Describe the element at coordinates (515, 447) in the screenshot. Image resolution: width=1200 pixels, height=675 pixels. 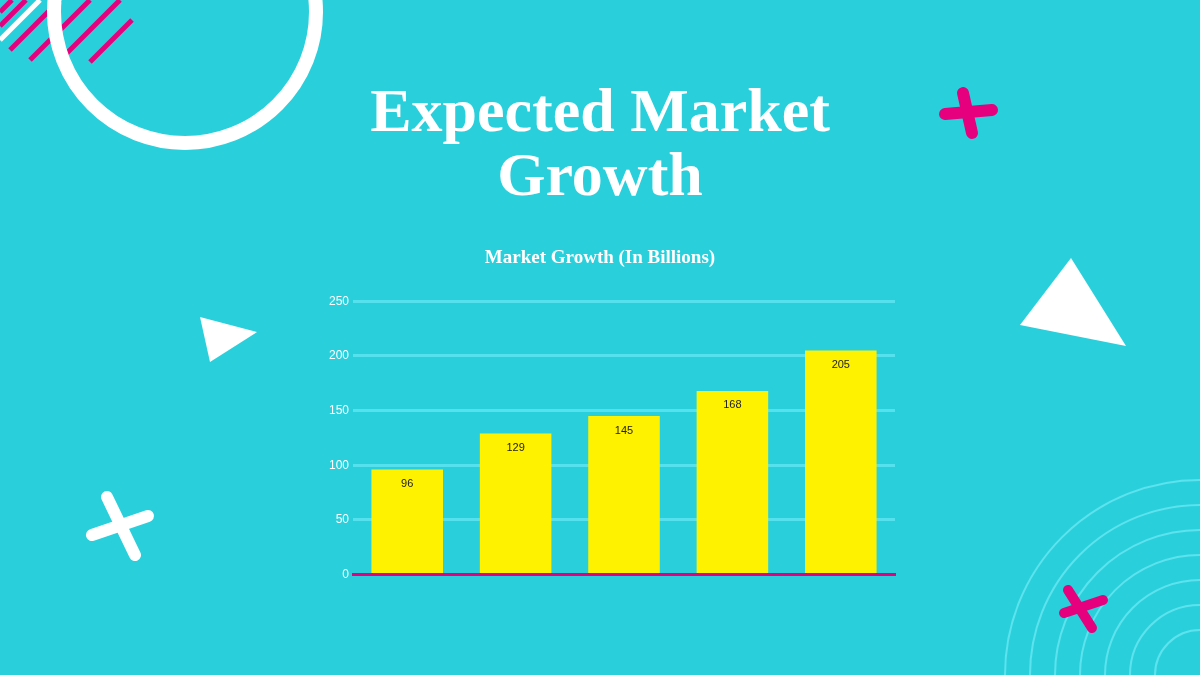
I see `data-label: 129` at that location.